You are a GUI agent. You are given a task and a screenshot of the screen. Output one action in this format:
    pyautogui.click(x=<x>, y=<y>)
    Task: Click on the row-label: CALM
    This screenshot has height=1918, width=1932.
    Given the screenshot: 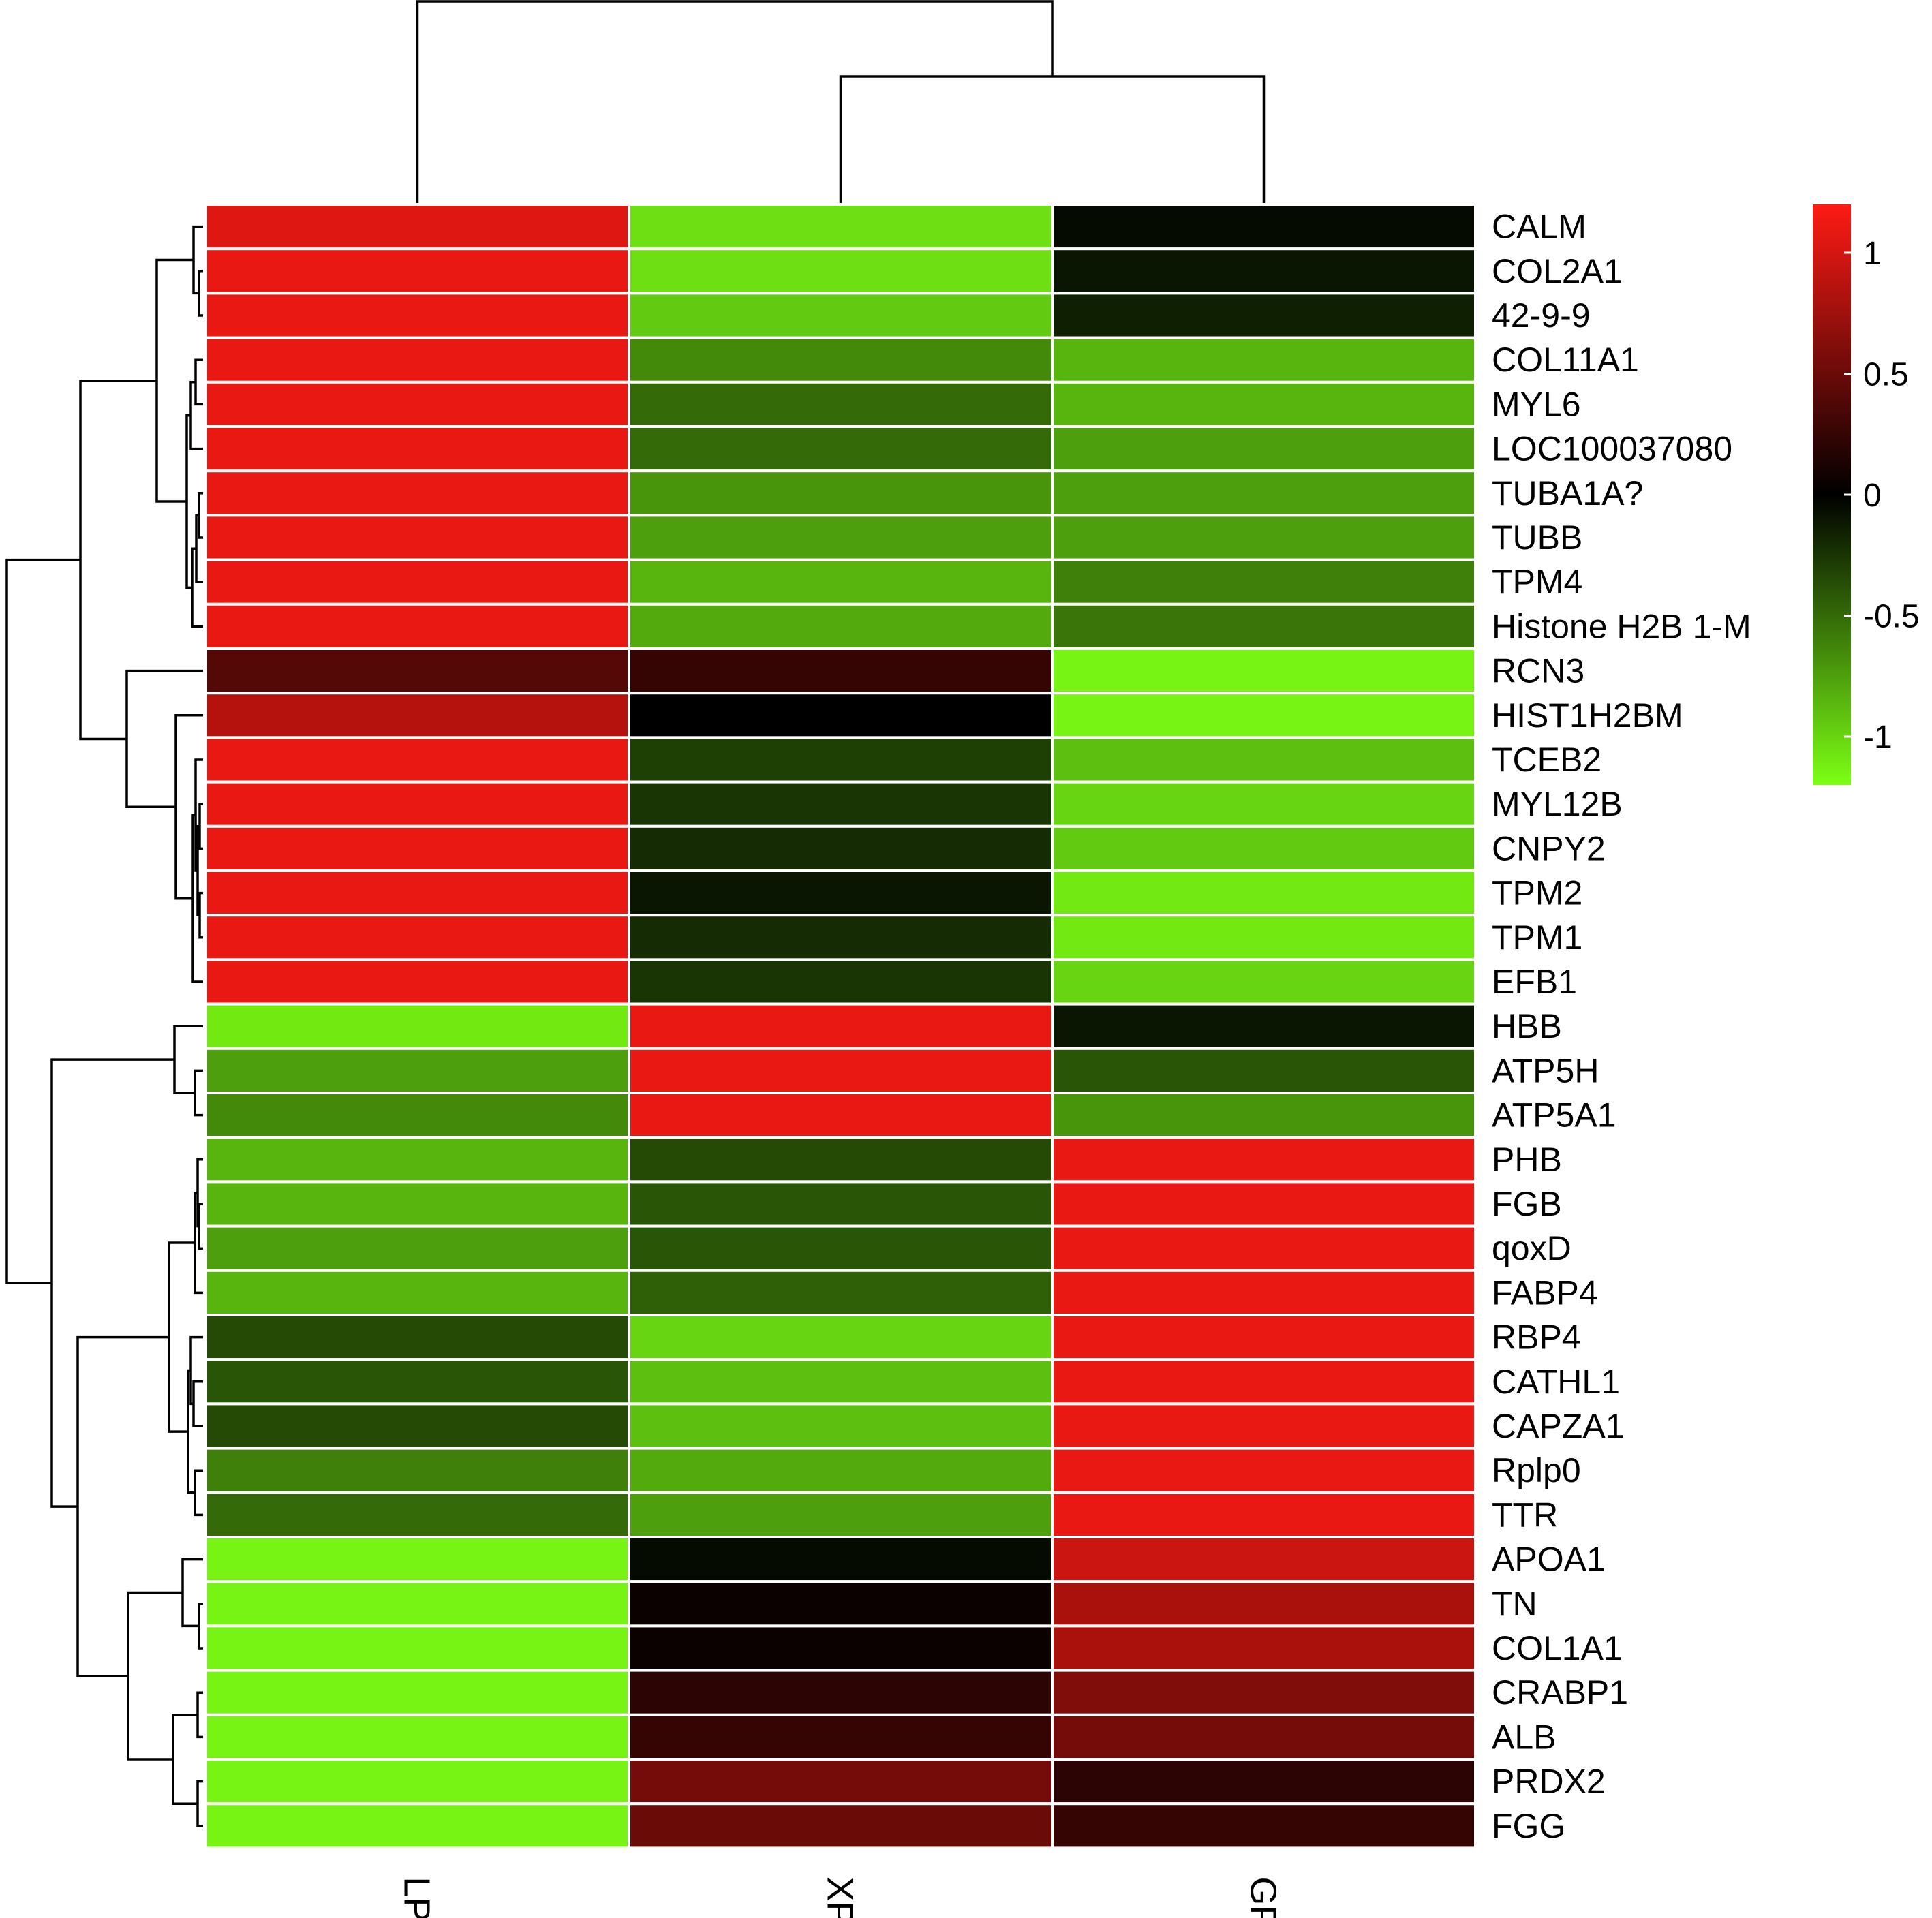 What is the action you would take?
    pyautogui.click(x=1539, y=227)
    